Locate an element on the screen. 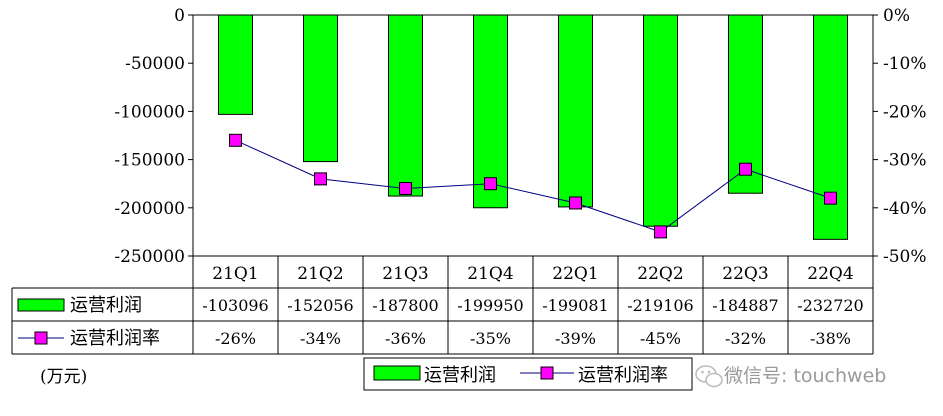  legend-key-marker is located at coordinates (547, 373).